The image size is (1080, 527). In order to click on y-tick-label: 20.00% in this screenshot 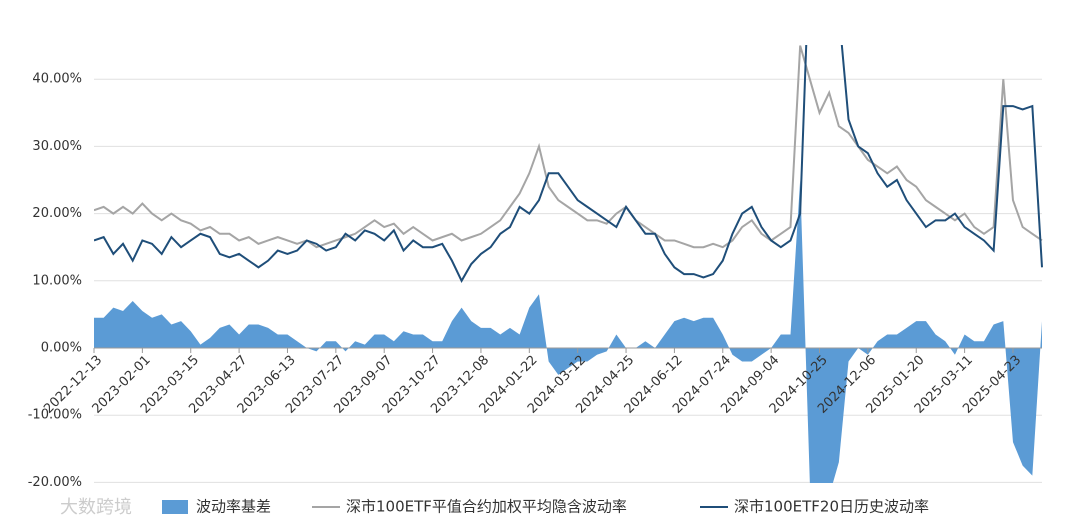, I will do `click(57, 213)`.